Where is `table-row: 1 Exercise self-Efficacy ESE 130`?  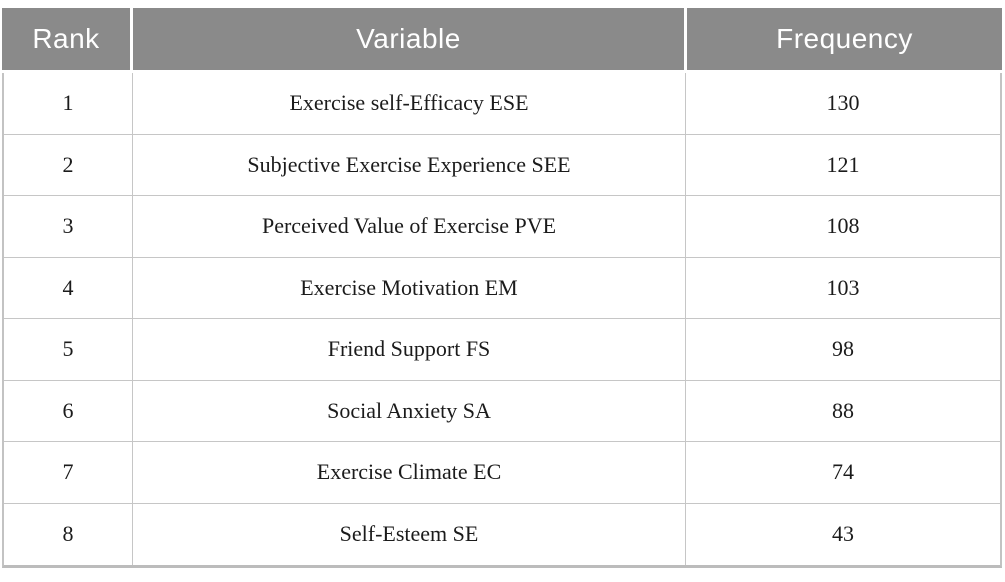
table-row: 1 Exercise self-Efficacy ESE 130 is located at coordinates (502, 104).